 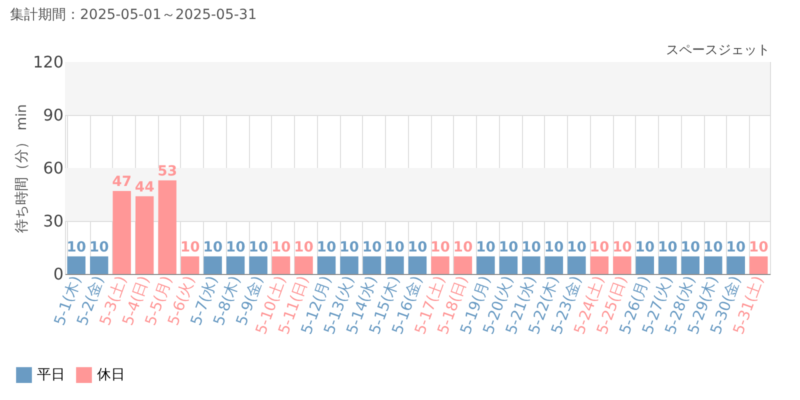 I want to click on y-tick-label: 120, so click(x=48, y=62).